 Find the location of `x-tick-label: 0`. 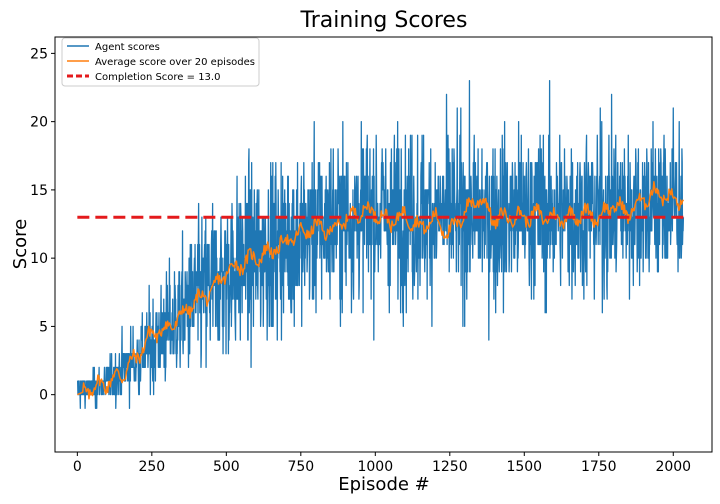

x-tick-label: 0 is located at coordinates (77, 467).